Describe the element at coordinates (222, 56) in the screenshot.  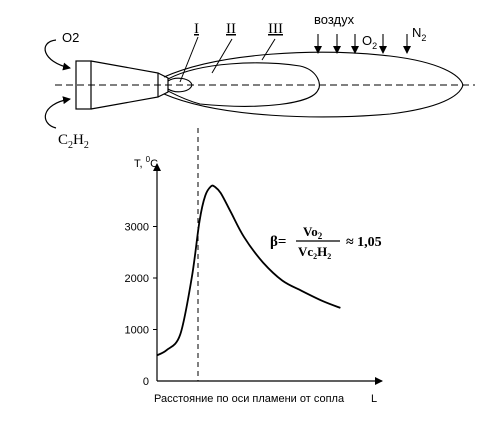
I see `zone-ii-leader` at that location.